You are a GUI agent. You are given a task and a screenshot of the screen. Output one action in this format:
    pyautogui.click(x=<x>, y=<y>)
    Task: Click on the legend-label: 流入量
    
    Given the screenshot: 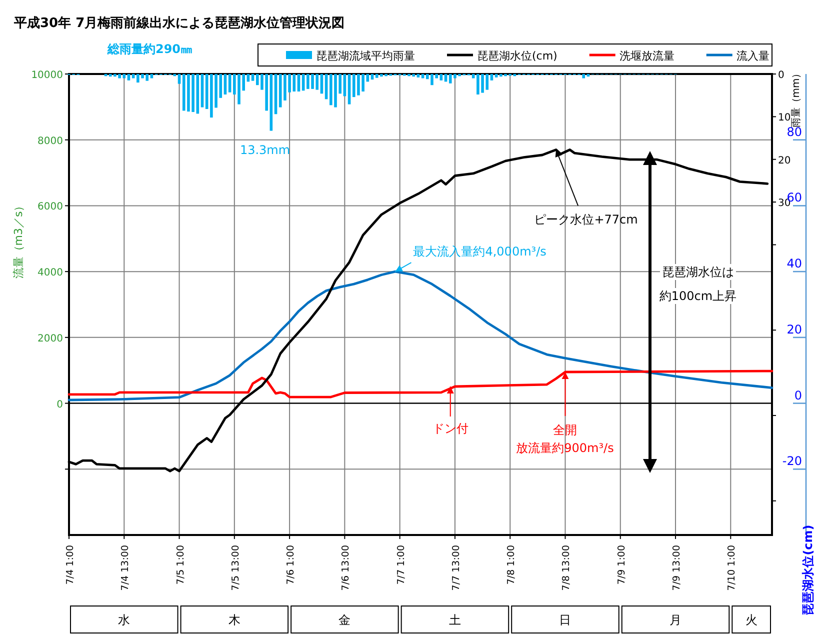 What is the action you would take?
    pyautogui.click(x=753, y=56)
    